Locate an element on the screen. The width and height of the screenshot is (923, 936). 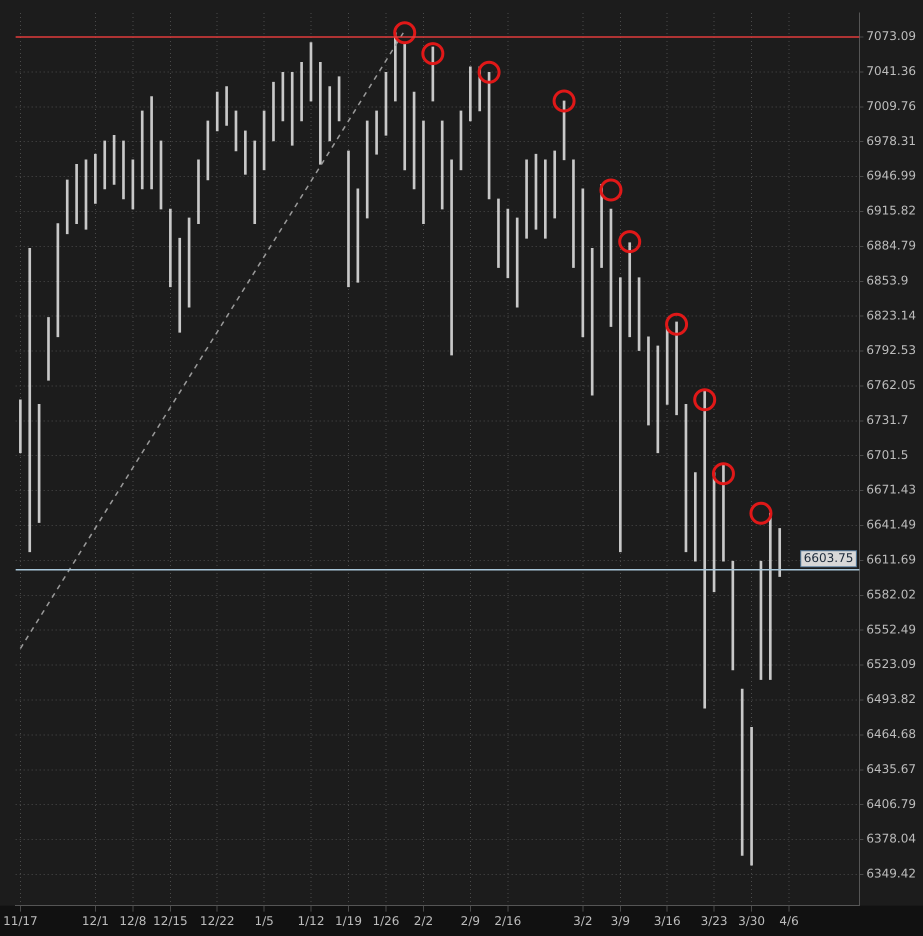
x-tick-label: 3/30 is located at coordinates (752, 921).